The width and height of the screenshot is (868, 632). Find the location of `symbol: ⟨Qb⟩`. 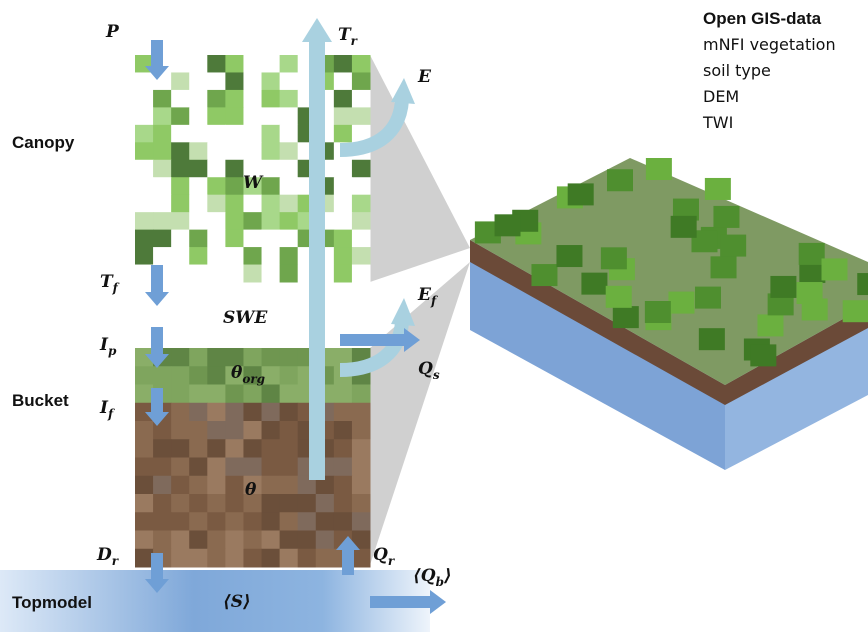

symbol: ⟨Qb⟩ is located at coordinates (432, 577).